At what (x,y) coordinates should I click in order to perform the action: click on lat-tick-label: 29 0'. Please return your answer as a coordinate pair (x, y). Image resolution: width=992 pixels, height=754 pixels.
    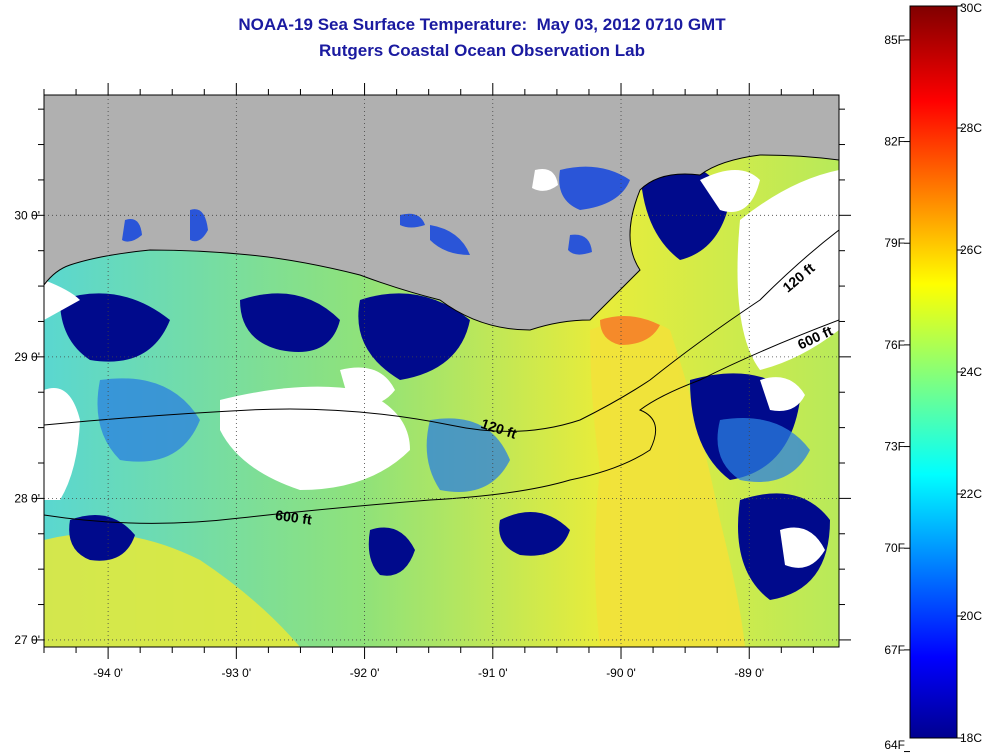
    Looking at the image, I should click on (27, 357).